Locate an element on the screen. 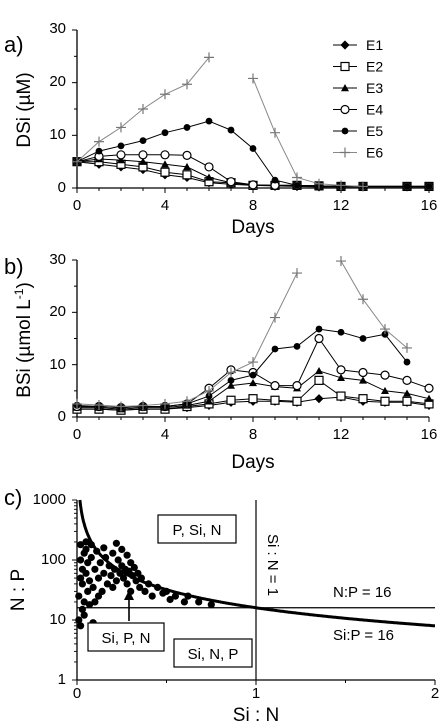 The image size is (441, 725). legend-label: E3 is located at coordinates (374, 88).